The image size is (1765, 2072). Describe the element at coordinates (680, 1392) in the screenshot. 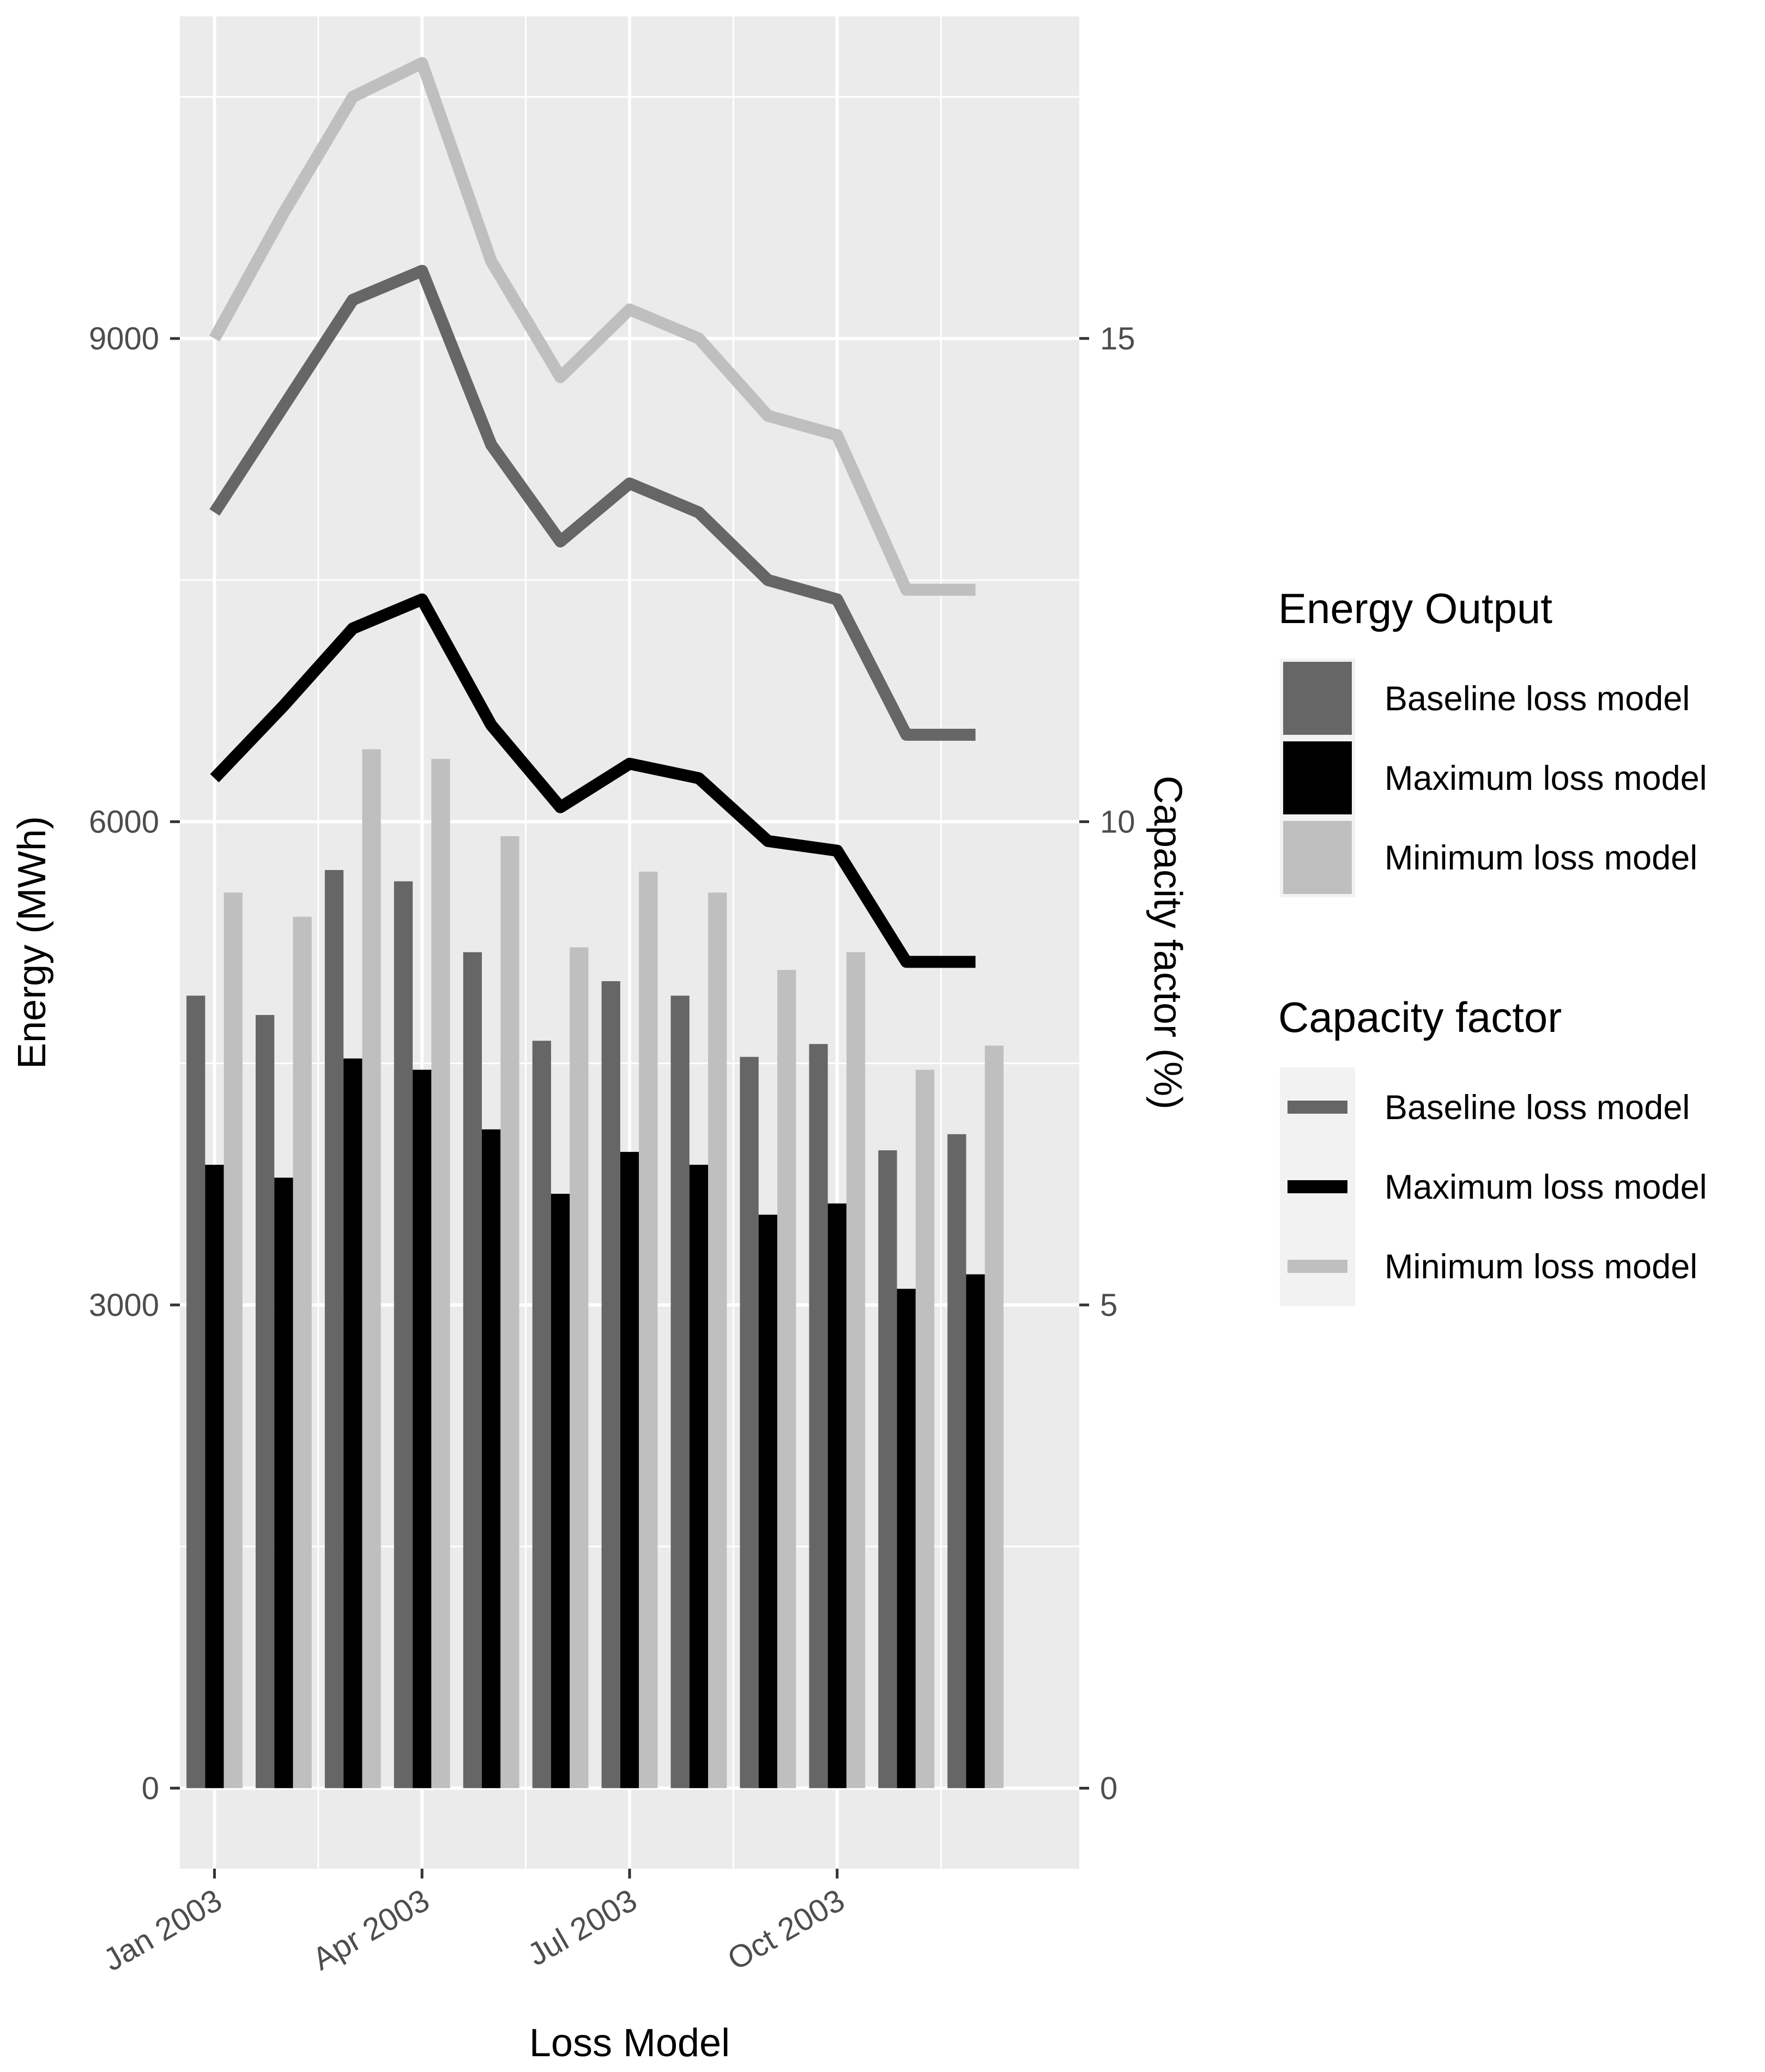

I see `bar-baseline-aug-2003` at that location.